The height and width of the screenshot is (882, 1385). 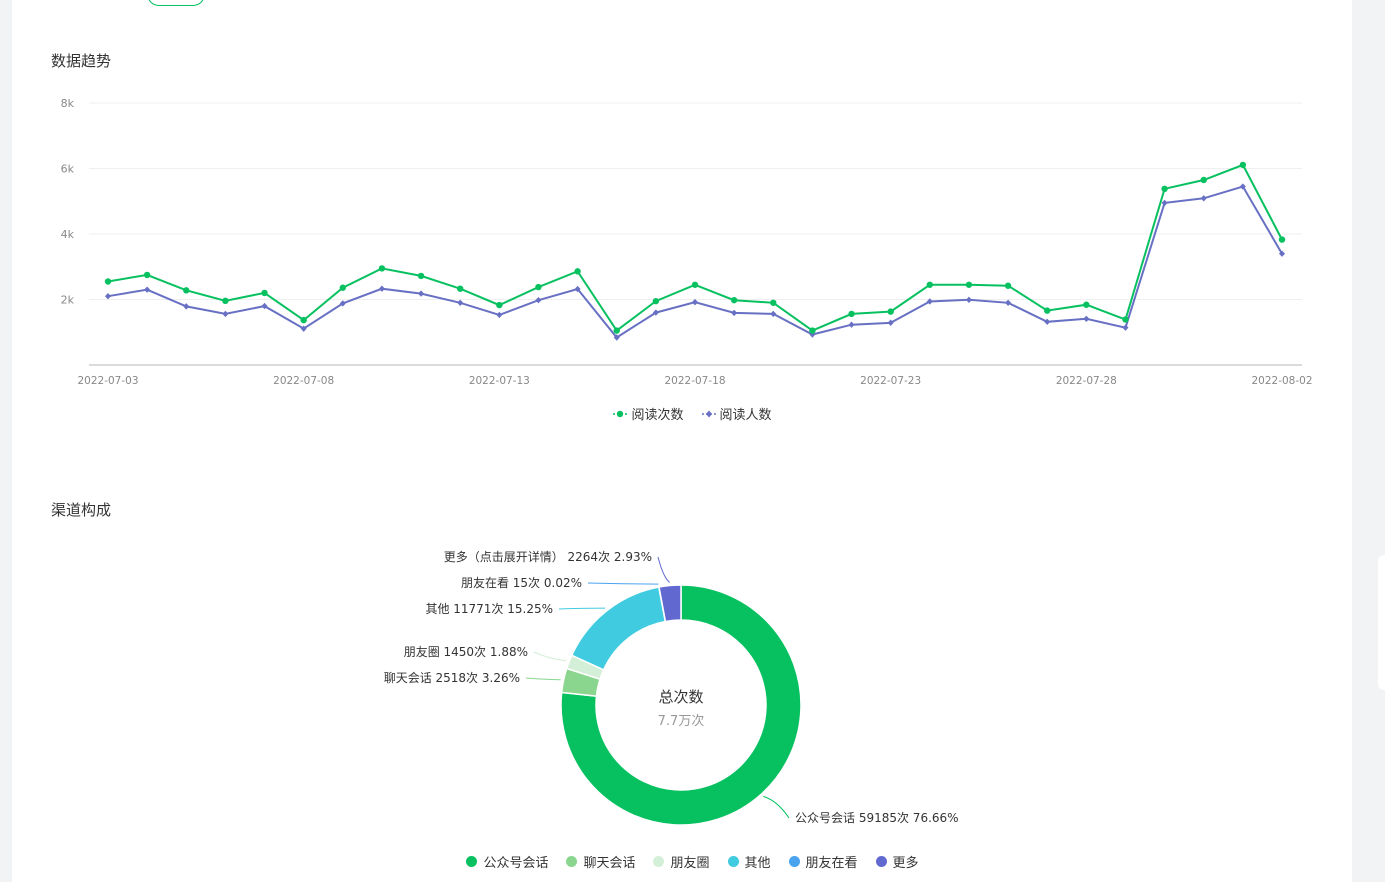 What do you see at coordinates (600, 861) in the screenshot?
I see `legend-item: 聊天会话` at bounding box center [600, 861].